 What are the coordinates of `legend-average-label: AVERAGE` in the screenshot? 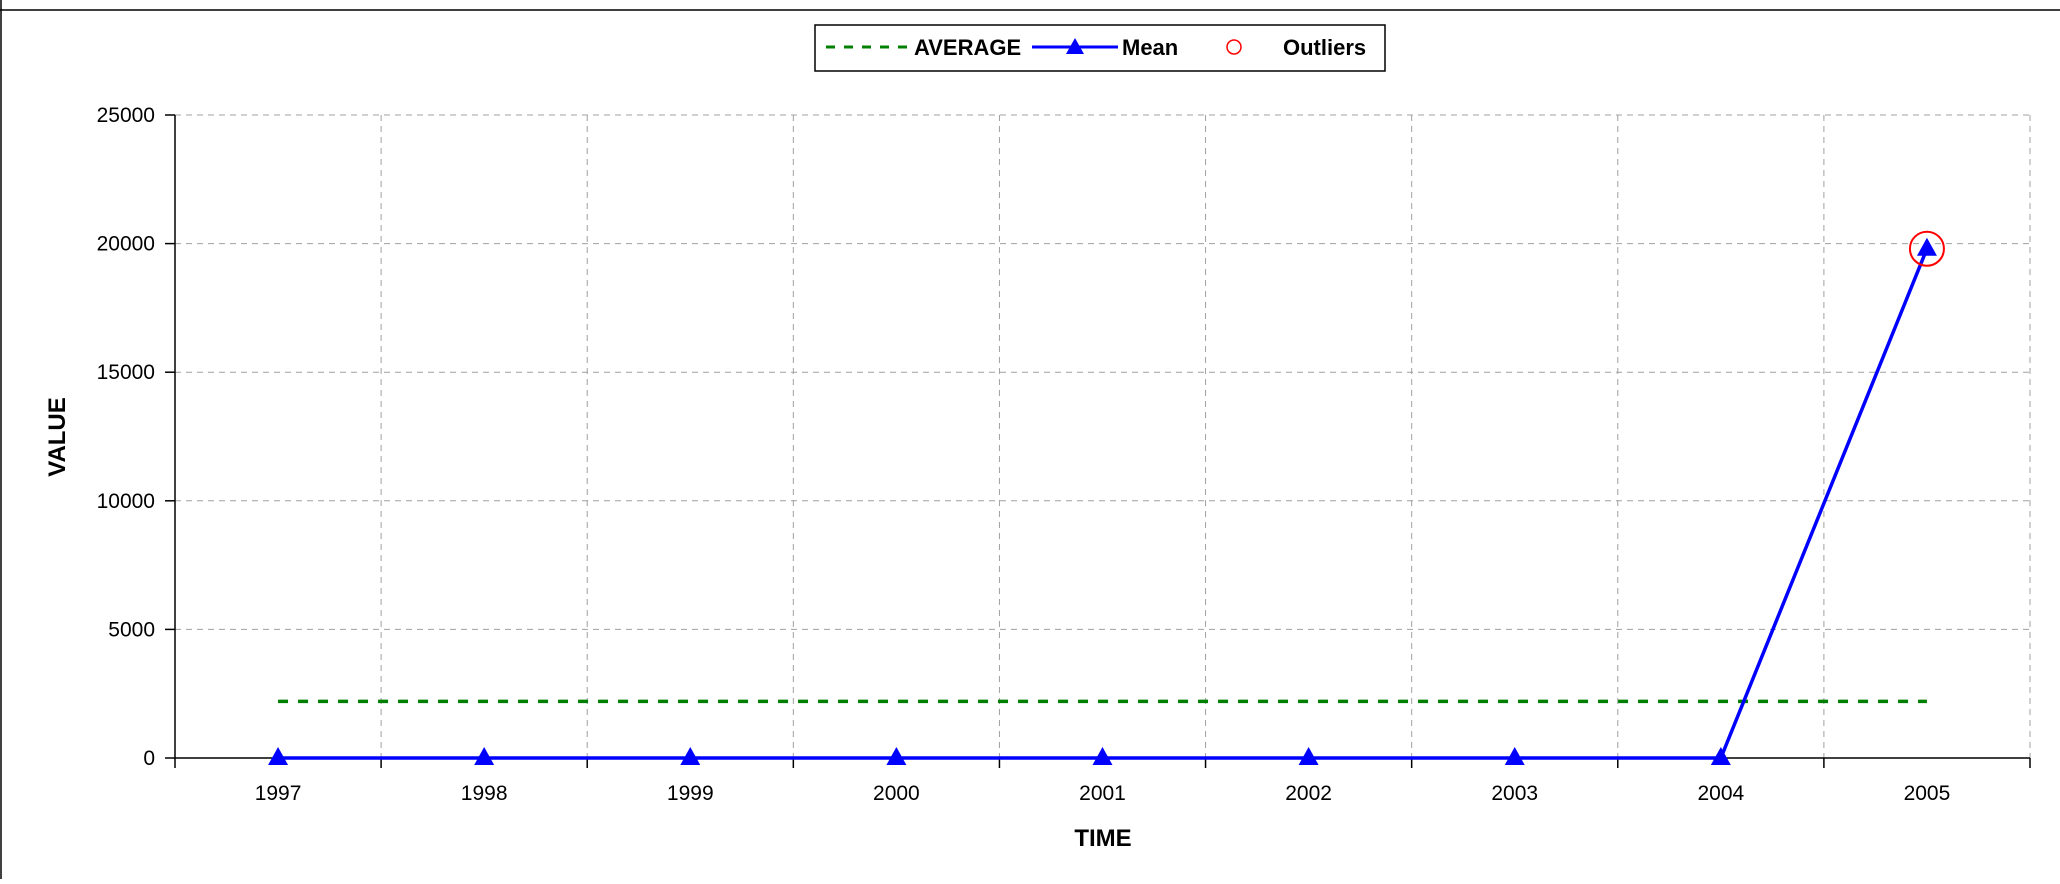 It's located at (967, 47).